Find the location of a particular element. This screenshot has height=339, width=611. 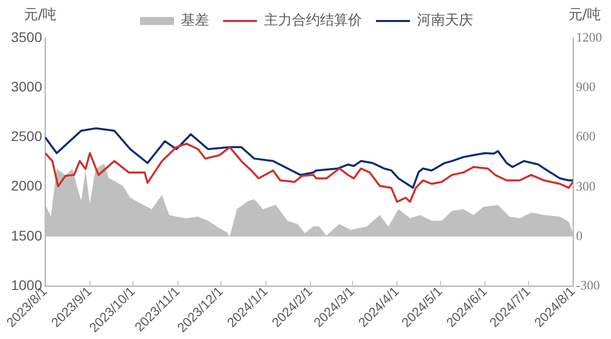

legend-label: 基差 is located at coordinates (195, 20).